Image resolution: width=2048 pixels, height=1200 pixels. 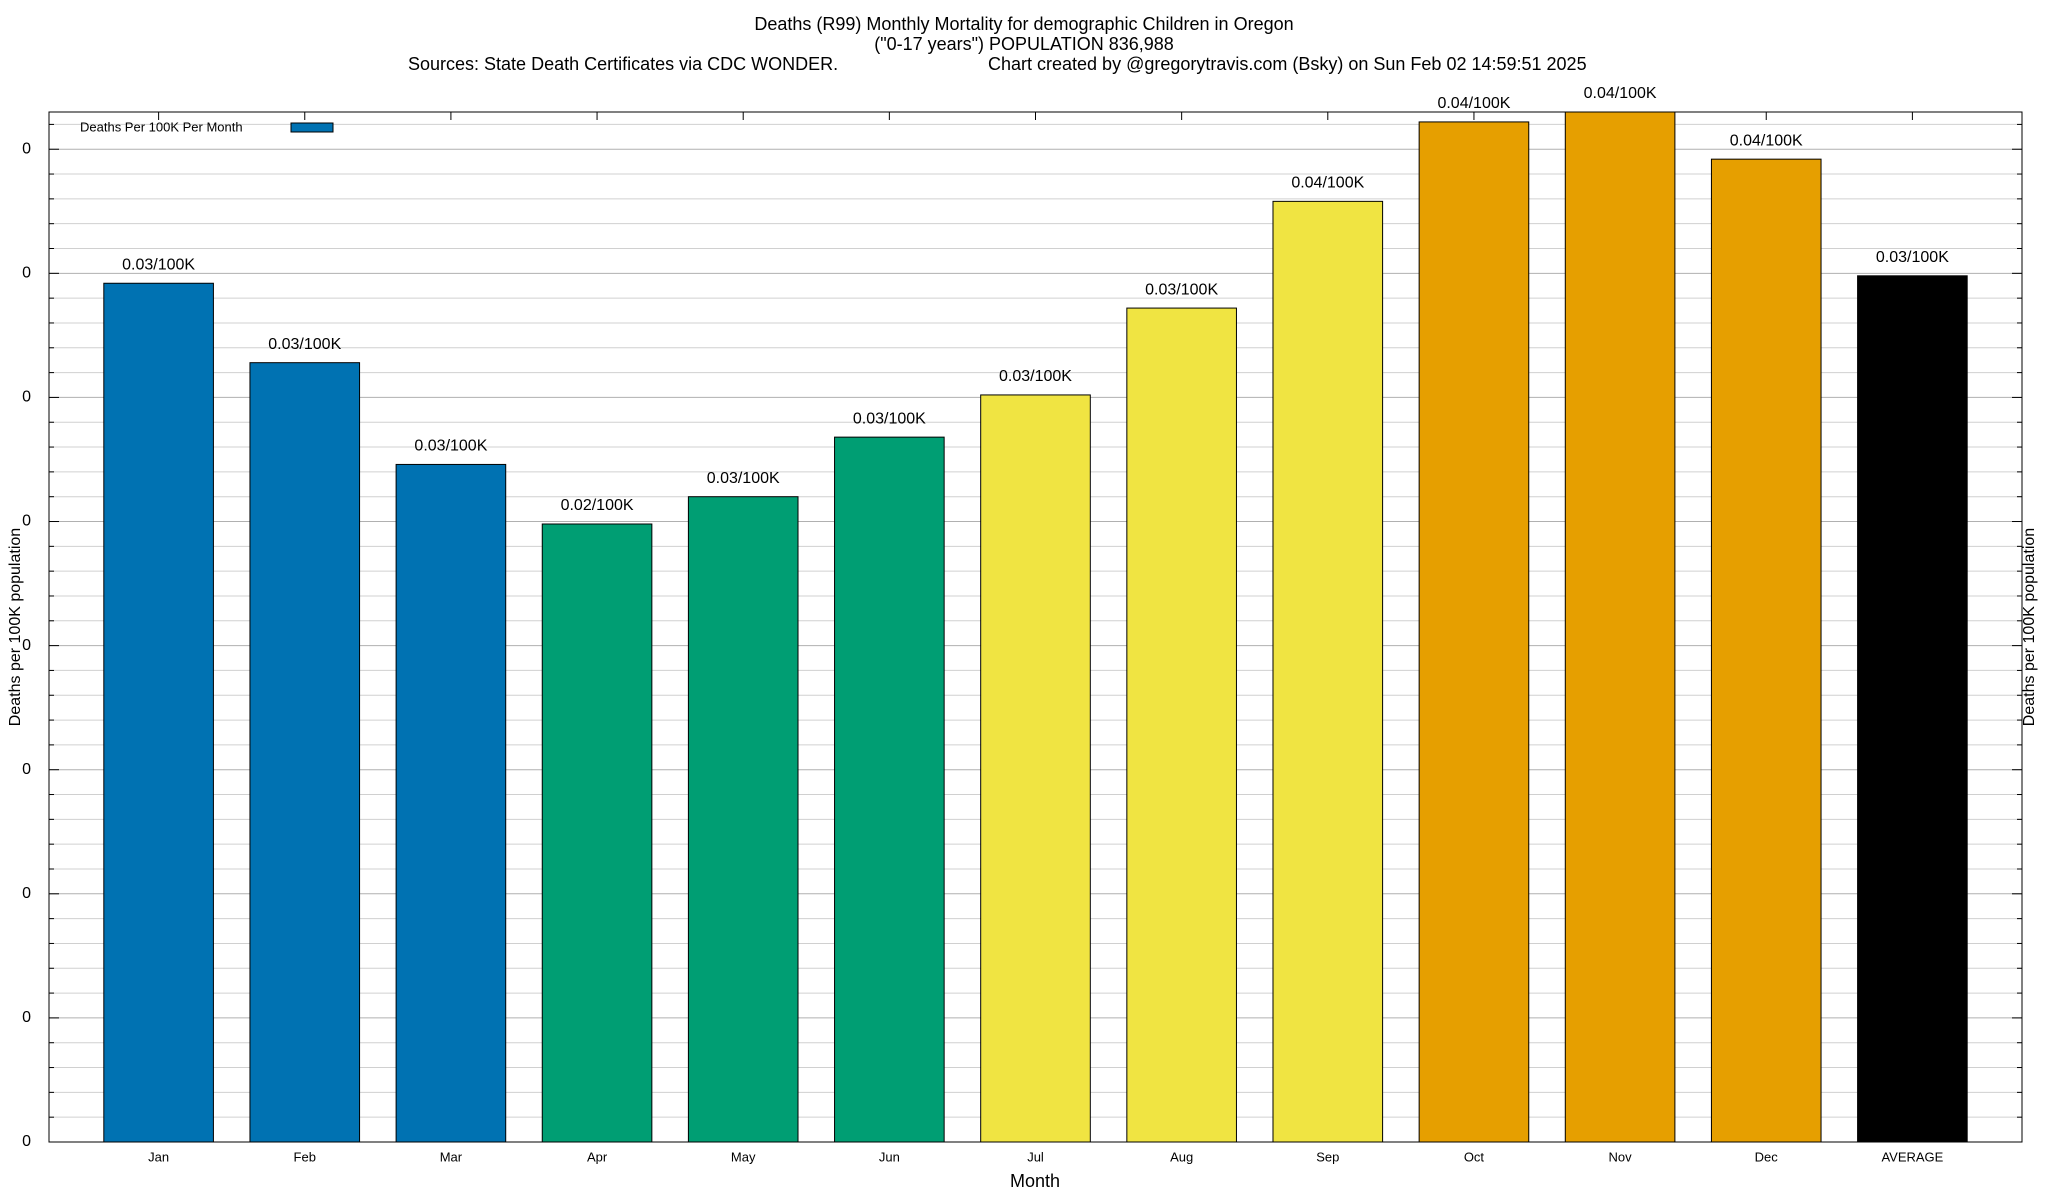 I want to click on x-tick-label: Jan, so click(x=158, y=1156).